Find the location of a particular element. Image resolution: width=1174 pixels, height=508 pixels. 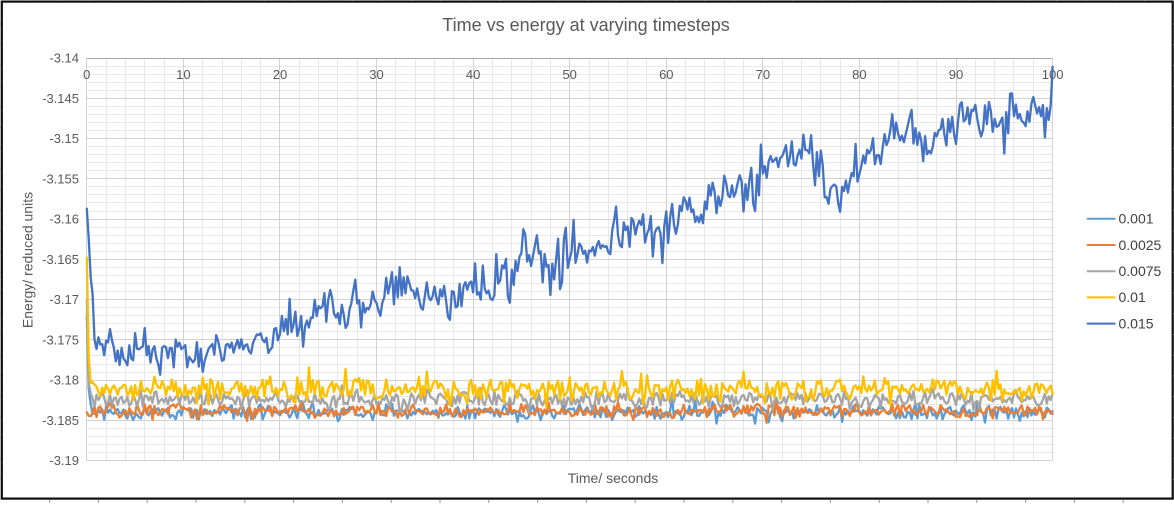

svg-text: 0 is located at coordinates (86, 74).